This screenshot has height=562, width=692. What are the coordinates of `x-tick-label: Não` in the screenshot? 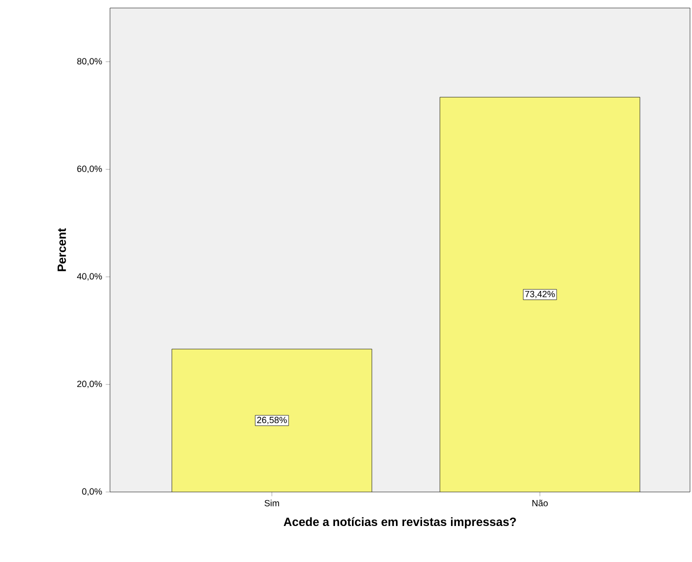 It's located at (540, 503).